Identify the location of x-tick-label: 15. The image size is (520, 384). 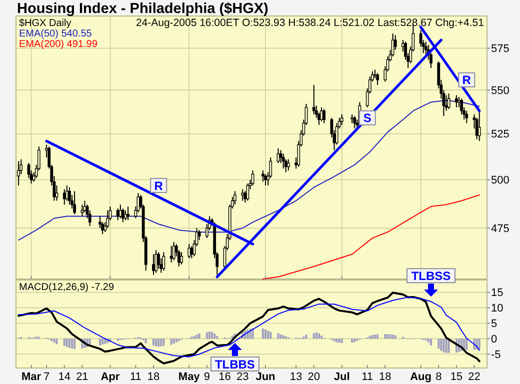
(456, 377).